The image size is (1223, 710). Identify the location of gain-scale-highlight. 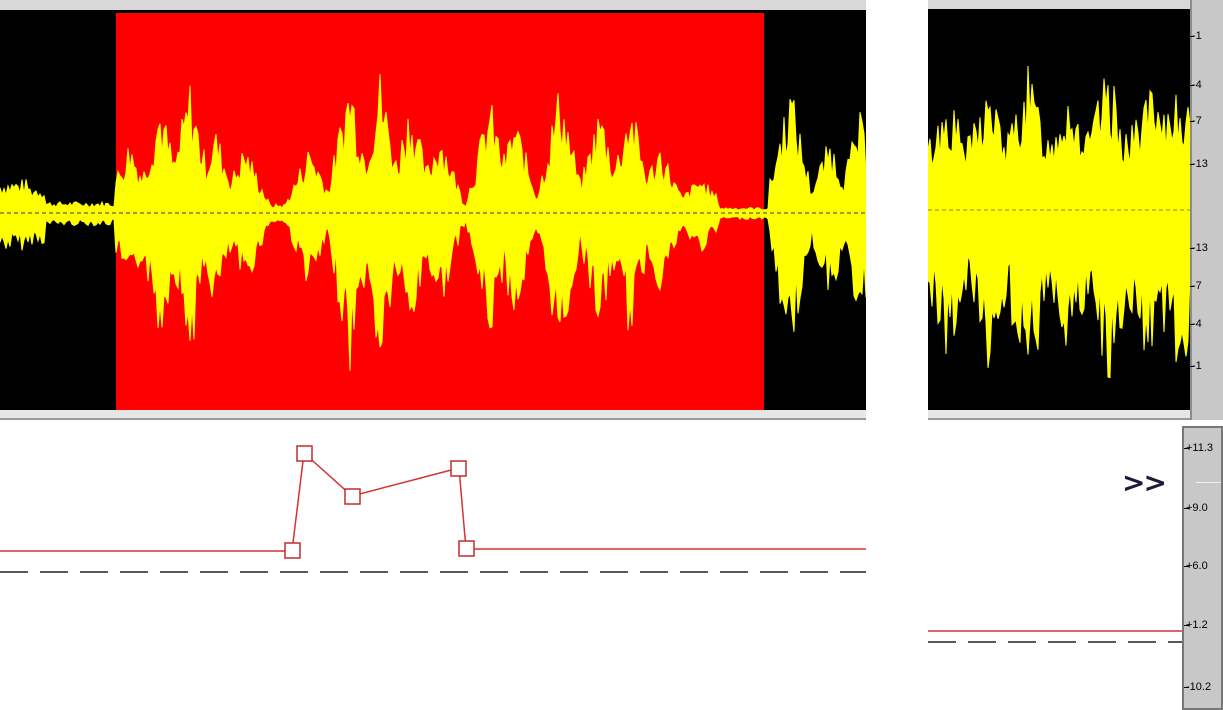
(1208, 482).